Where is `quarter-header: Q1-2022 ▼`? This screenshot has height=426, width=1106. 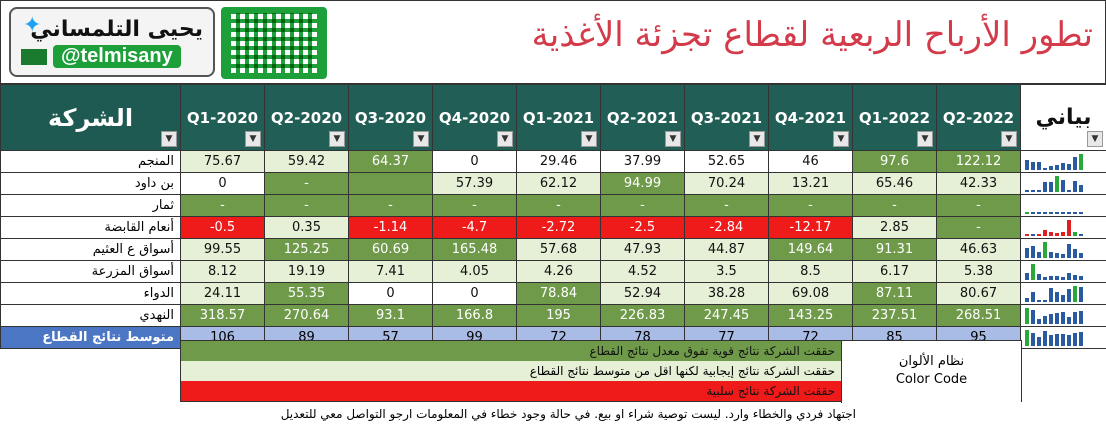 quarter-header: Q1-2022 ▼ is located at coordinates (894, 117).